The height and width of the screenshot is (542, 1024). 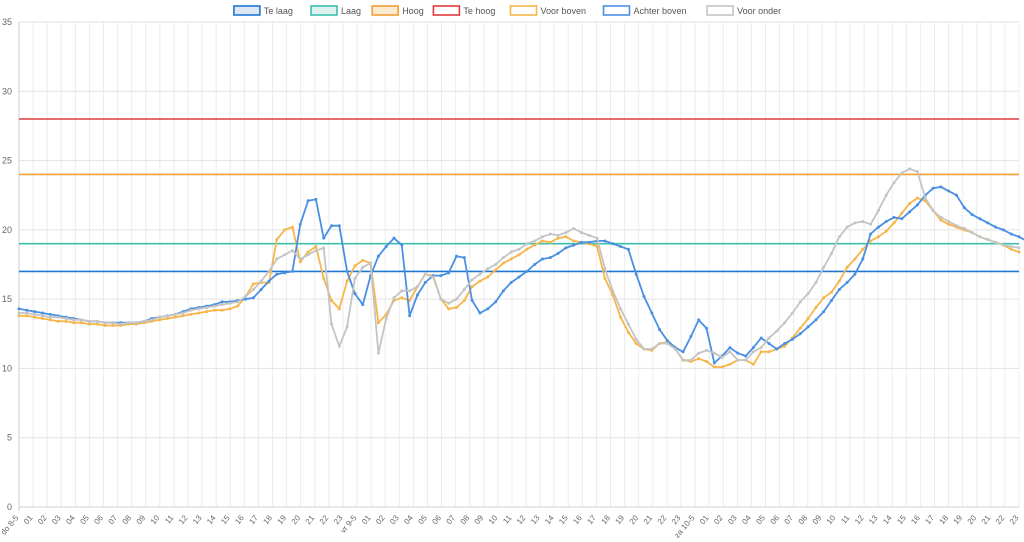 What do you see at coordinates (253, 519) in the screenshot?
I see `x-tick-label: 17` at bounding box center [253, 519].